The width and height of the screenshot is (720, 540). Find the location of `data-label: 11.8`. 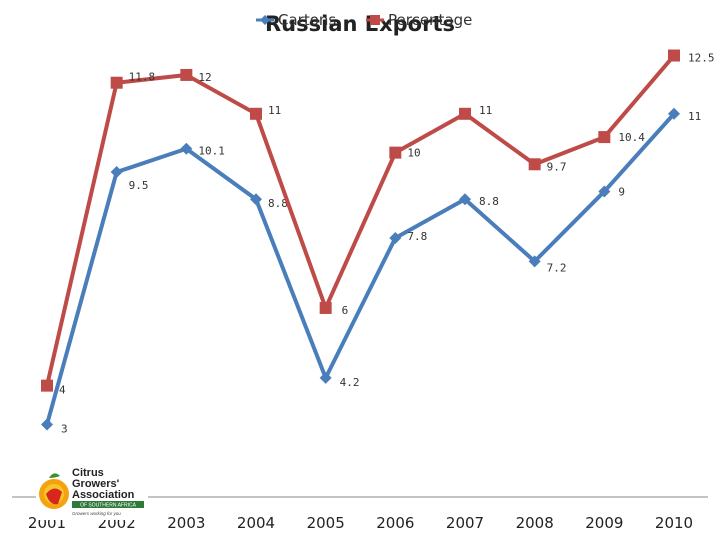

data-label: 11.8 is located at coordinates (142, 77).